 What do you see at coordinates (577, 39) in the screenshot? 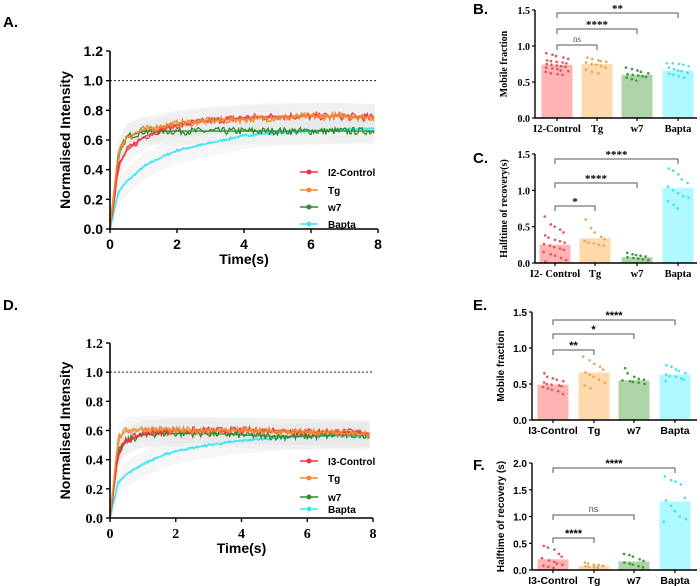
I see `significance-label: ns` at bounding box center [577, 39].